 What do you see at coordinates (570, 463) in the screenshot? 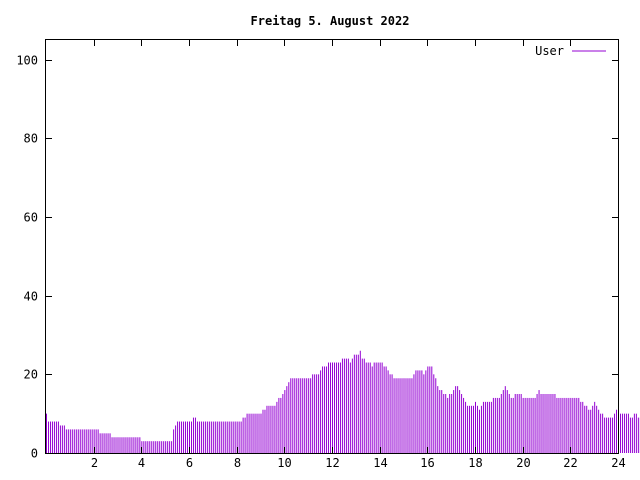
I see `x-tick-label: 22` at bounding box center [570, 463].